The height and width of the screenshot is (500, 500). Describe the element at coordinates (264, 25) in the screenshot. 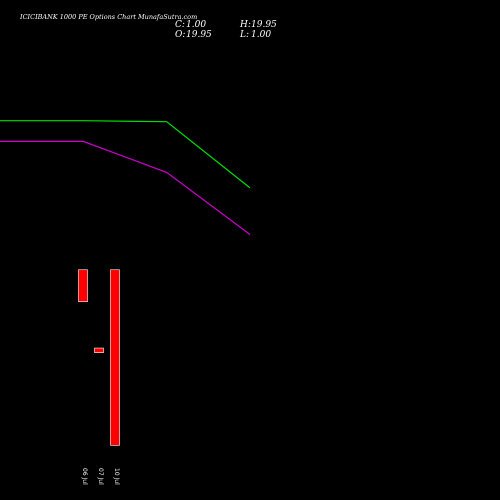

I see `high-value: 19.95` at that location.